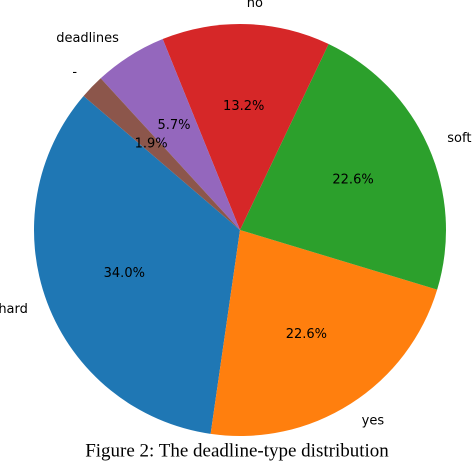 Image resolution: width=474 pixels, height=463 pixels. Describe the element at coordinates (243, 106) in the screenshot. I see `value-label: 13.2%` at that location.